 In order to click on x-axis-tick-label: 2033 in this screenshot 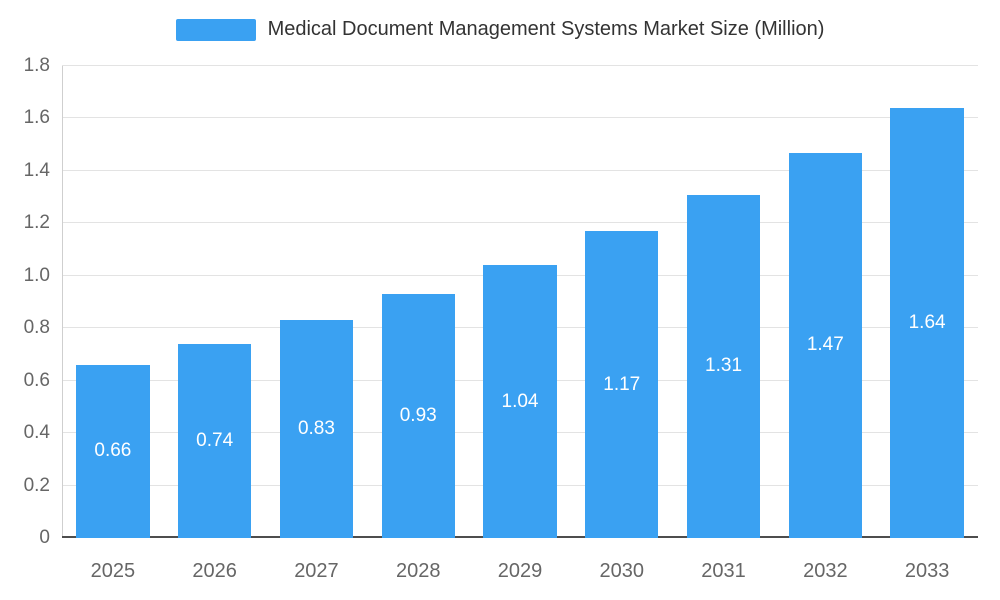, I will do `click(927, 571)`.